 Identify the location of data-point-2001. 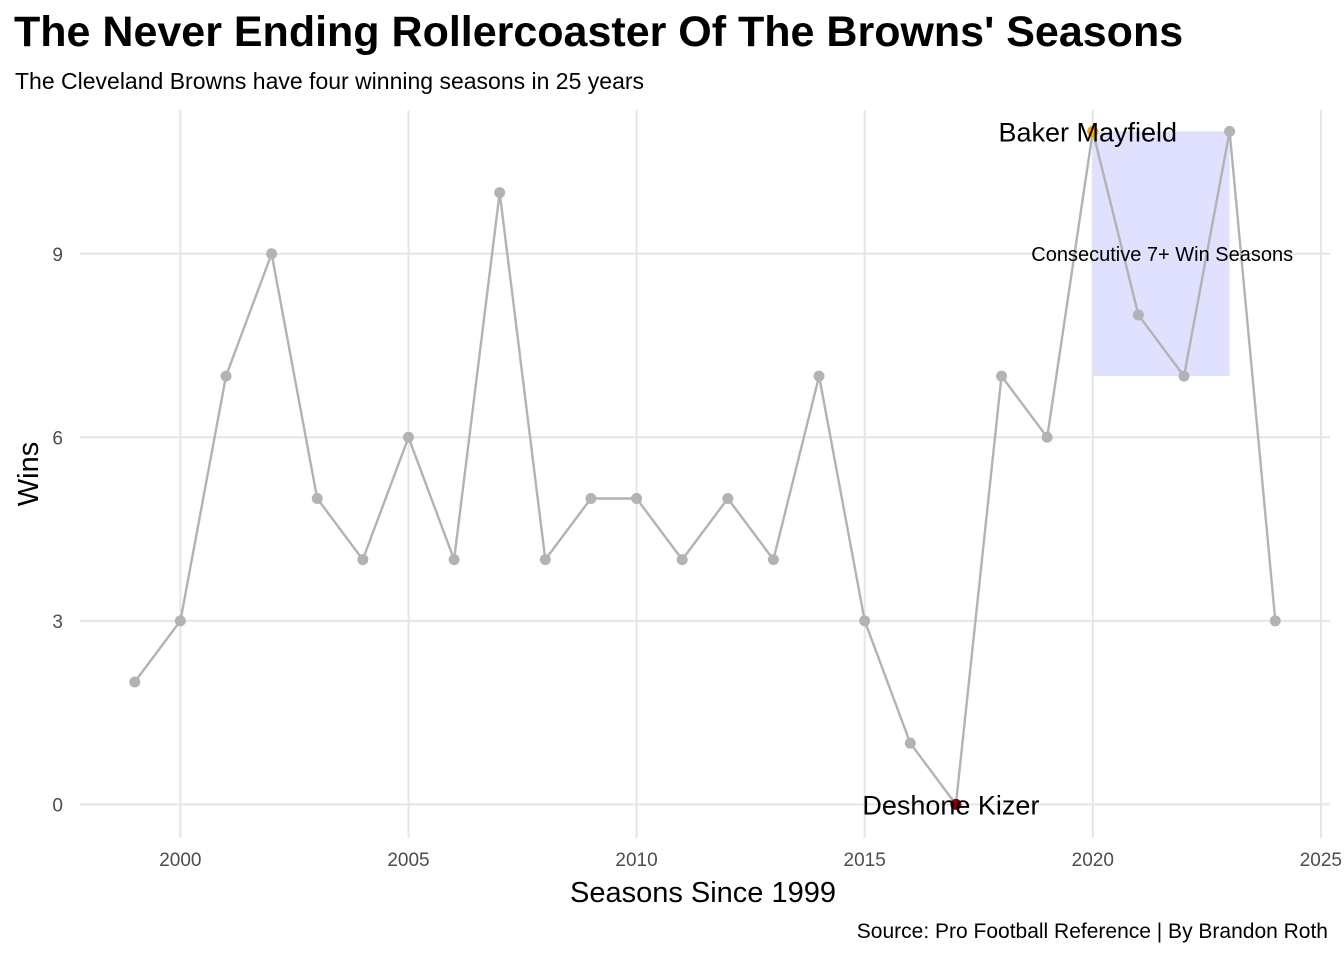
(226, 376).